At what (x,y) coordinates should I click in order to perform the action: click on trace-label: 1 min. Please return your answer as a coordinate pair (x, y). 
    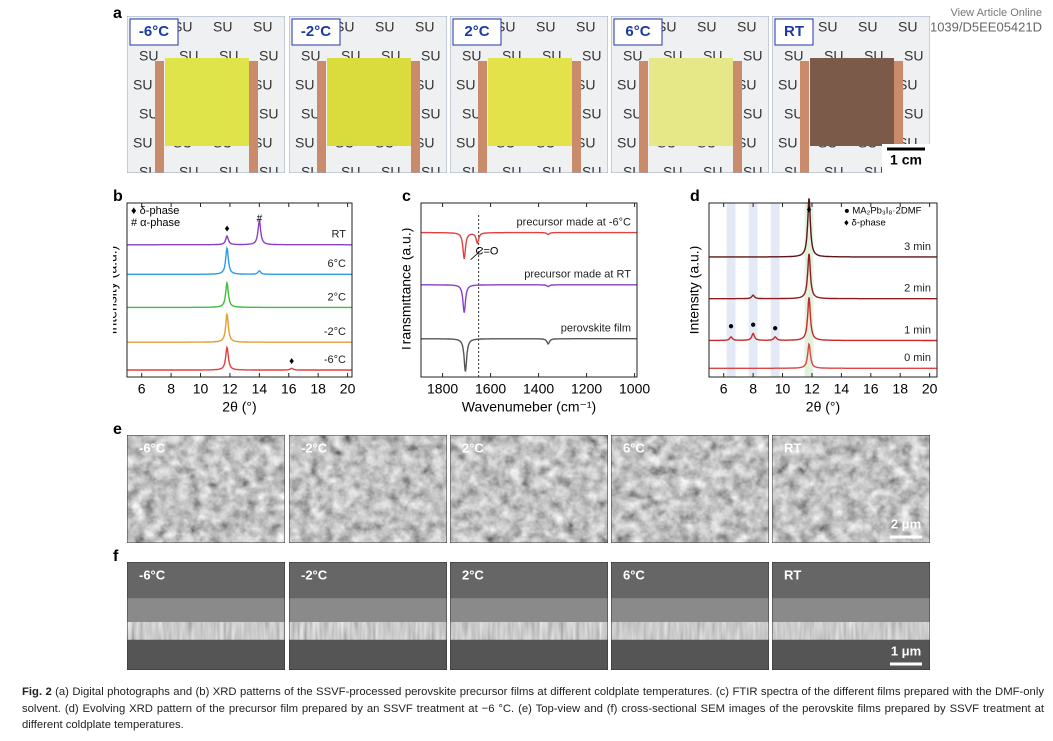
    Looking at the image, I should click on (917, 330).